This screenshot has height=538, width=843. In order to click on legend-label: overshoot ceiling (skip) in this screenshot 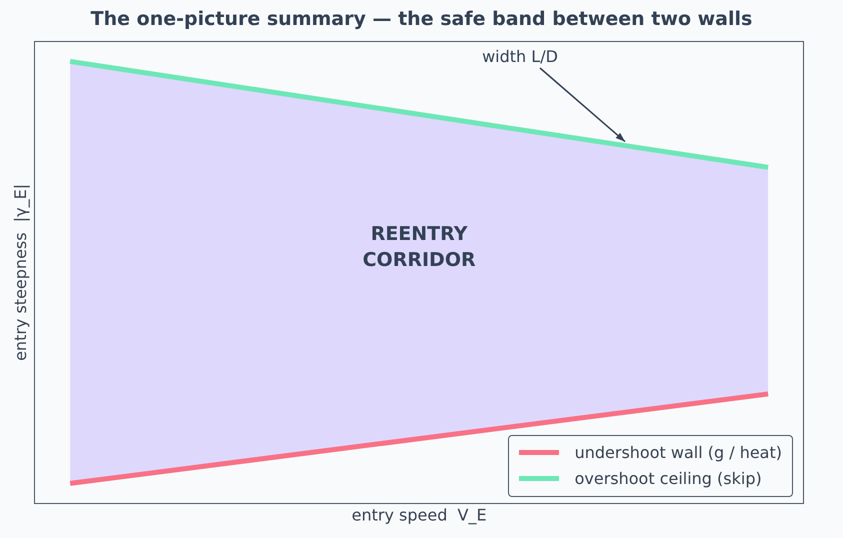, I will do `click(668, 479)`.